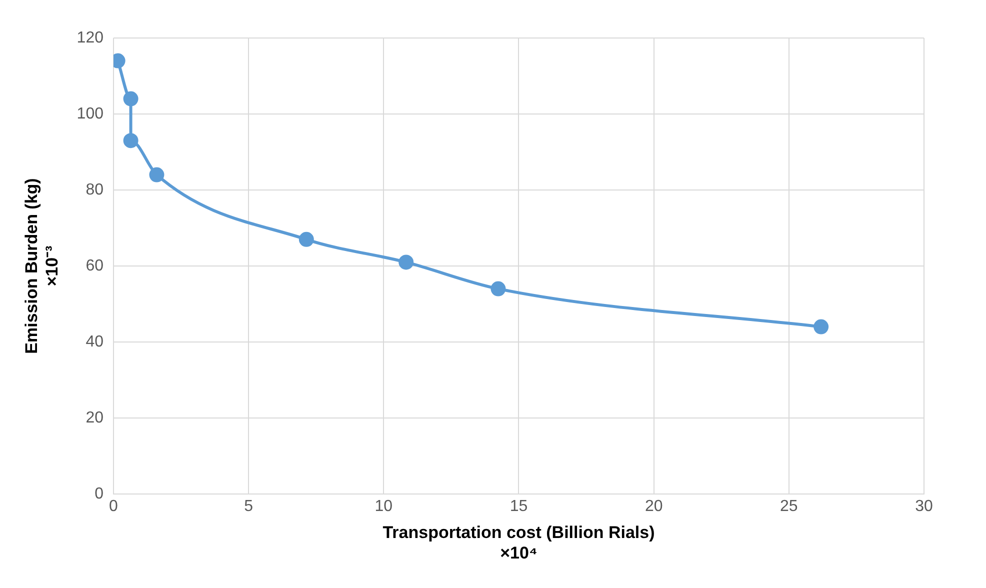 This screenshot has width=986, height=588. I want to click on y-tick-label: 120, so click(90, 37).